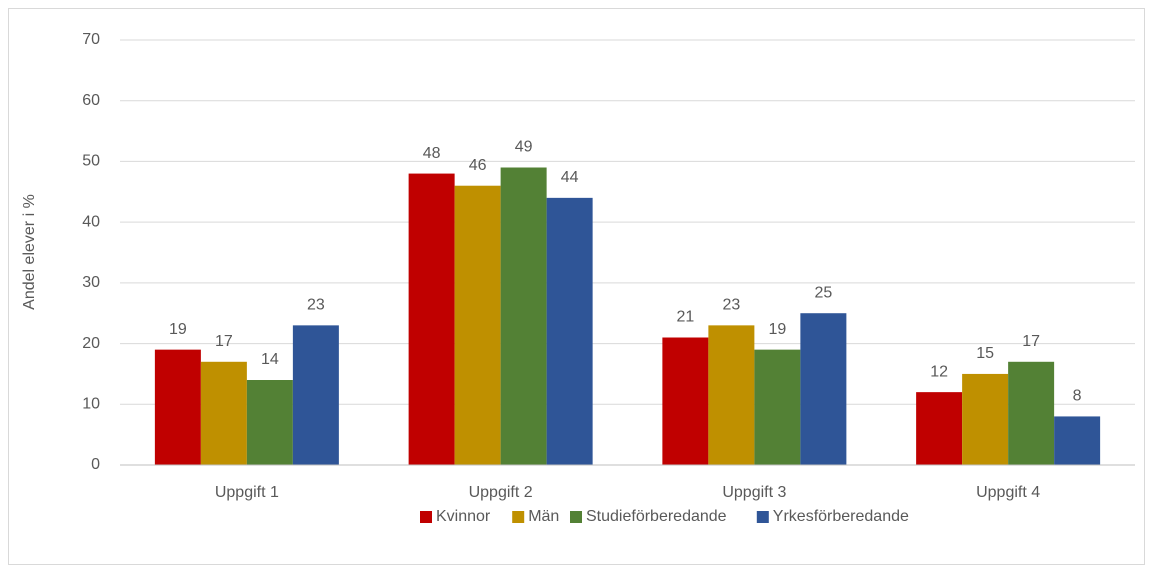 The width and height of the screenshot is (1153, 573). I want to click on value-label: 46, so click(478, 165).